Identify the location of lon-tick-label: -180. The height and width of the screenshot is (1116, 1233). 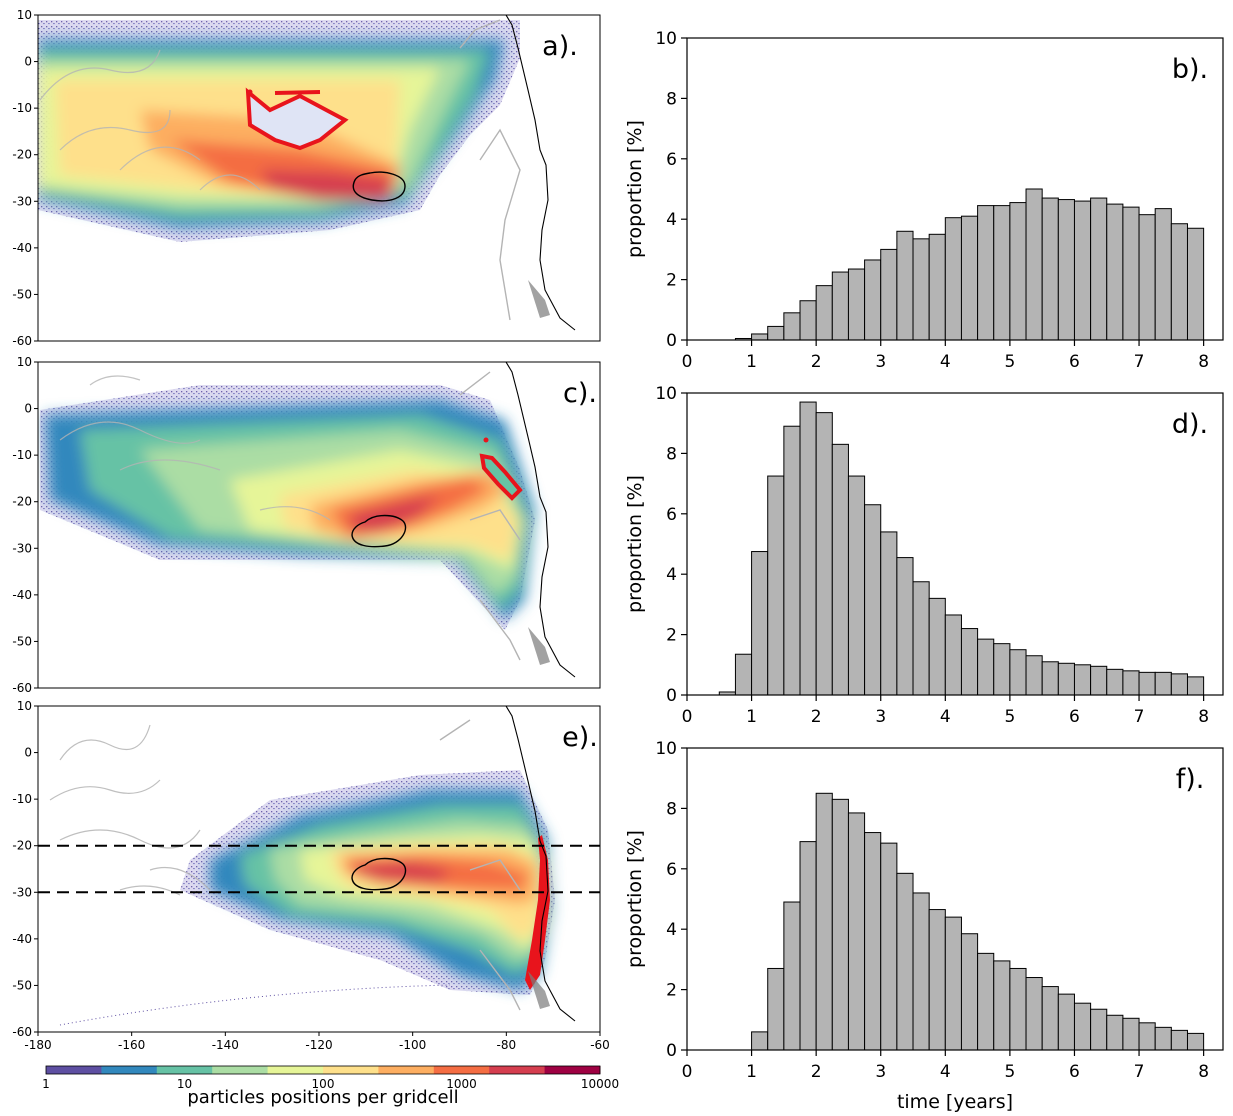
(37, 1045).